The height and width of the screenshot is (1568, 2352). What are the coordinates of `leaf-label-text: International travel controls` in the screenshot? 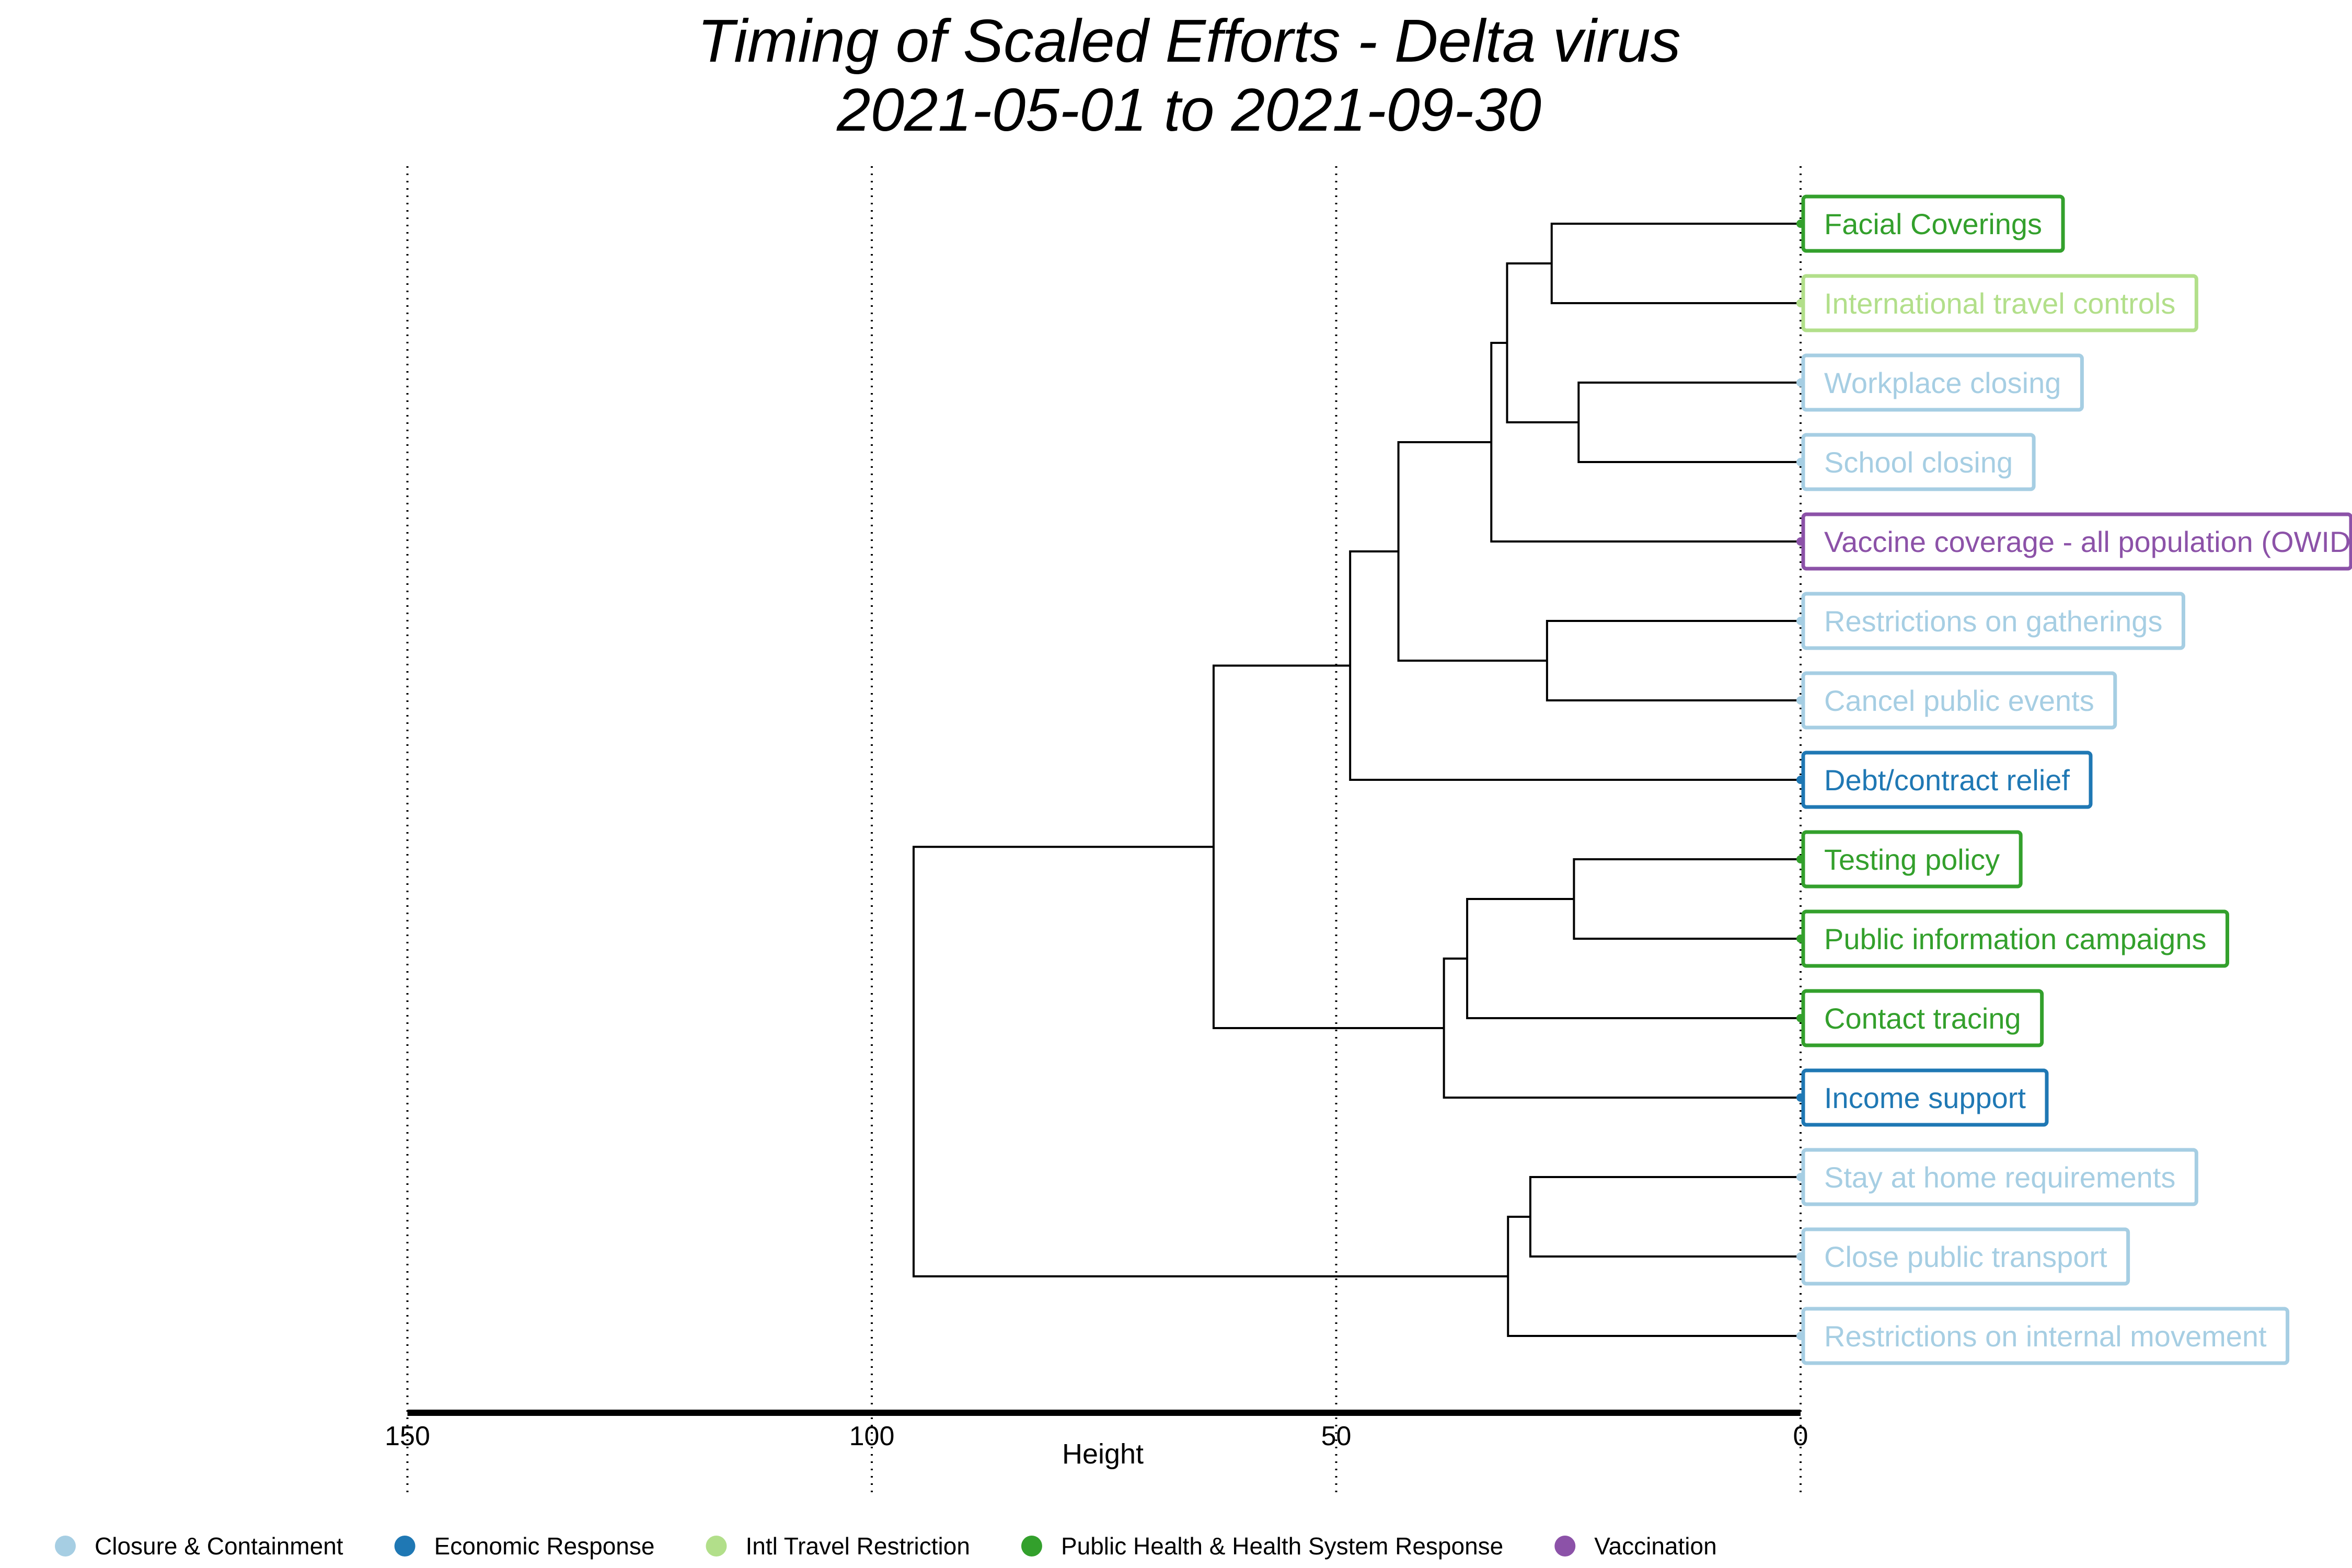 It's located at (1999, 303).